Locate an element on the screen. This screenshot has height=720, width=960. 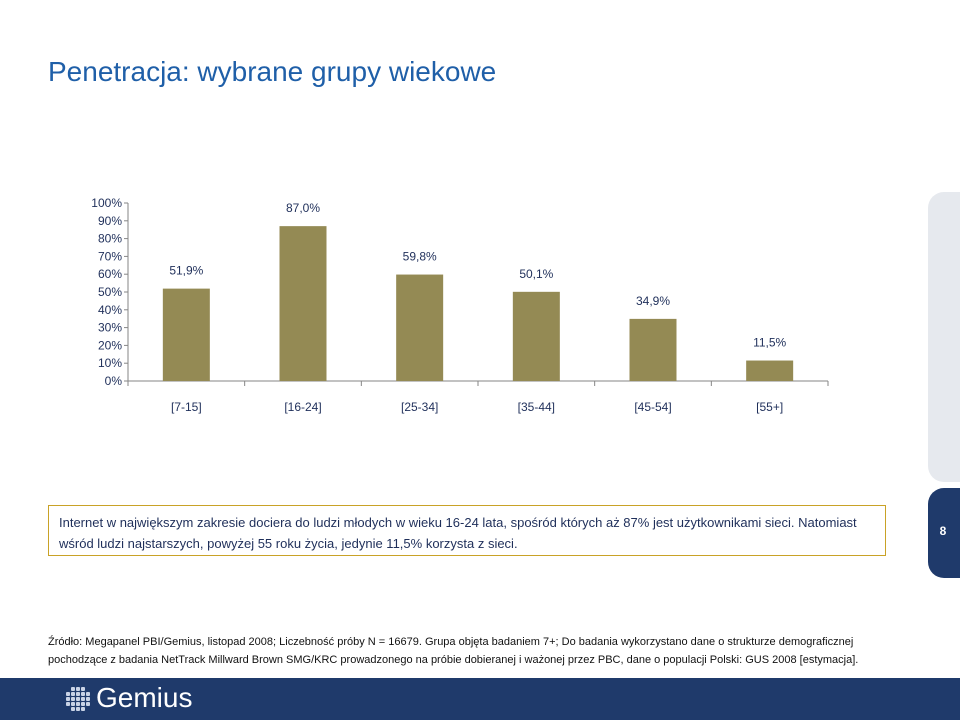
y-tick-label: 50% is located at coordinates (110, 292).